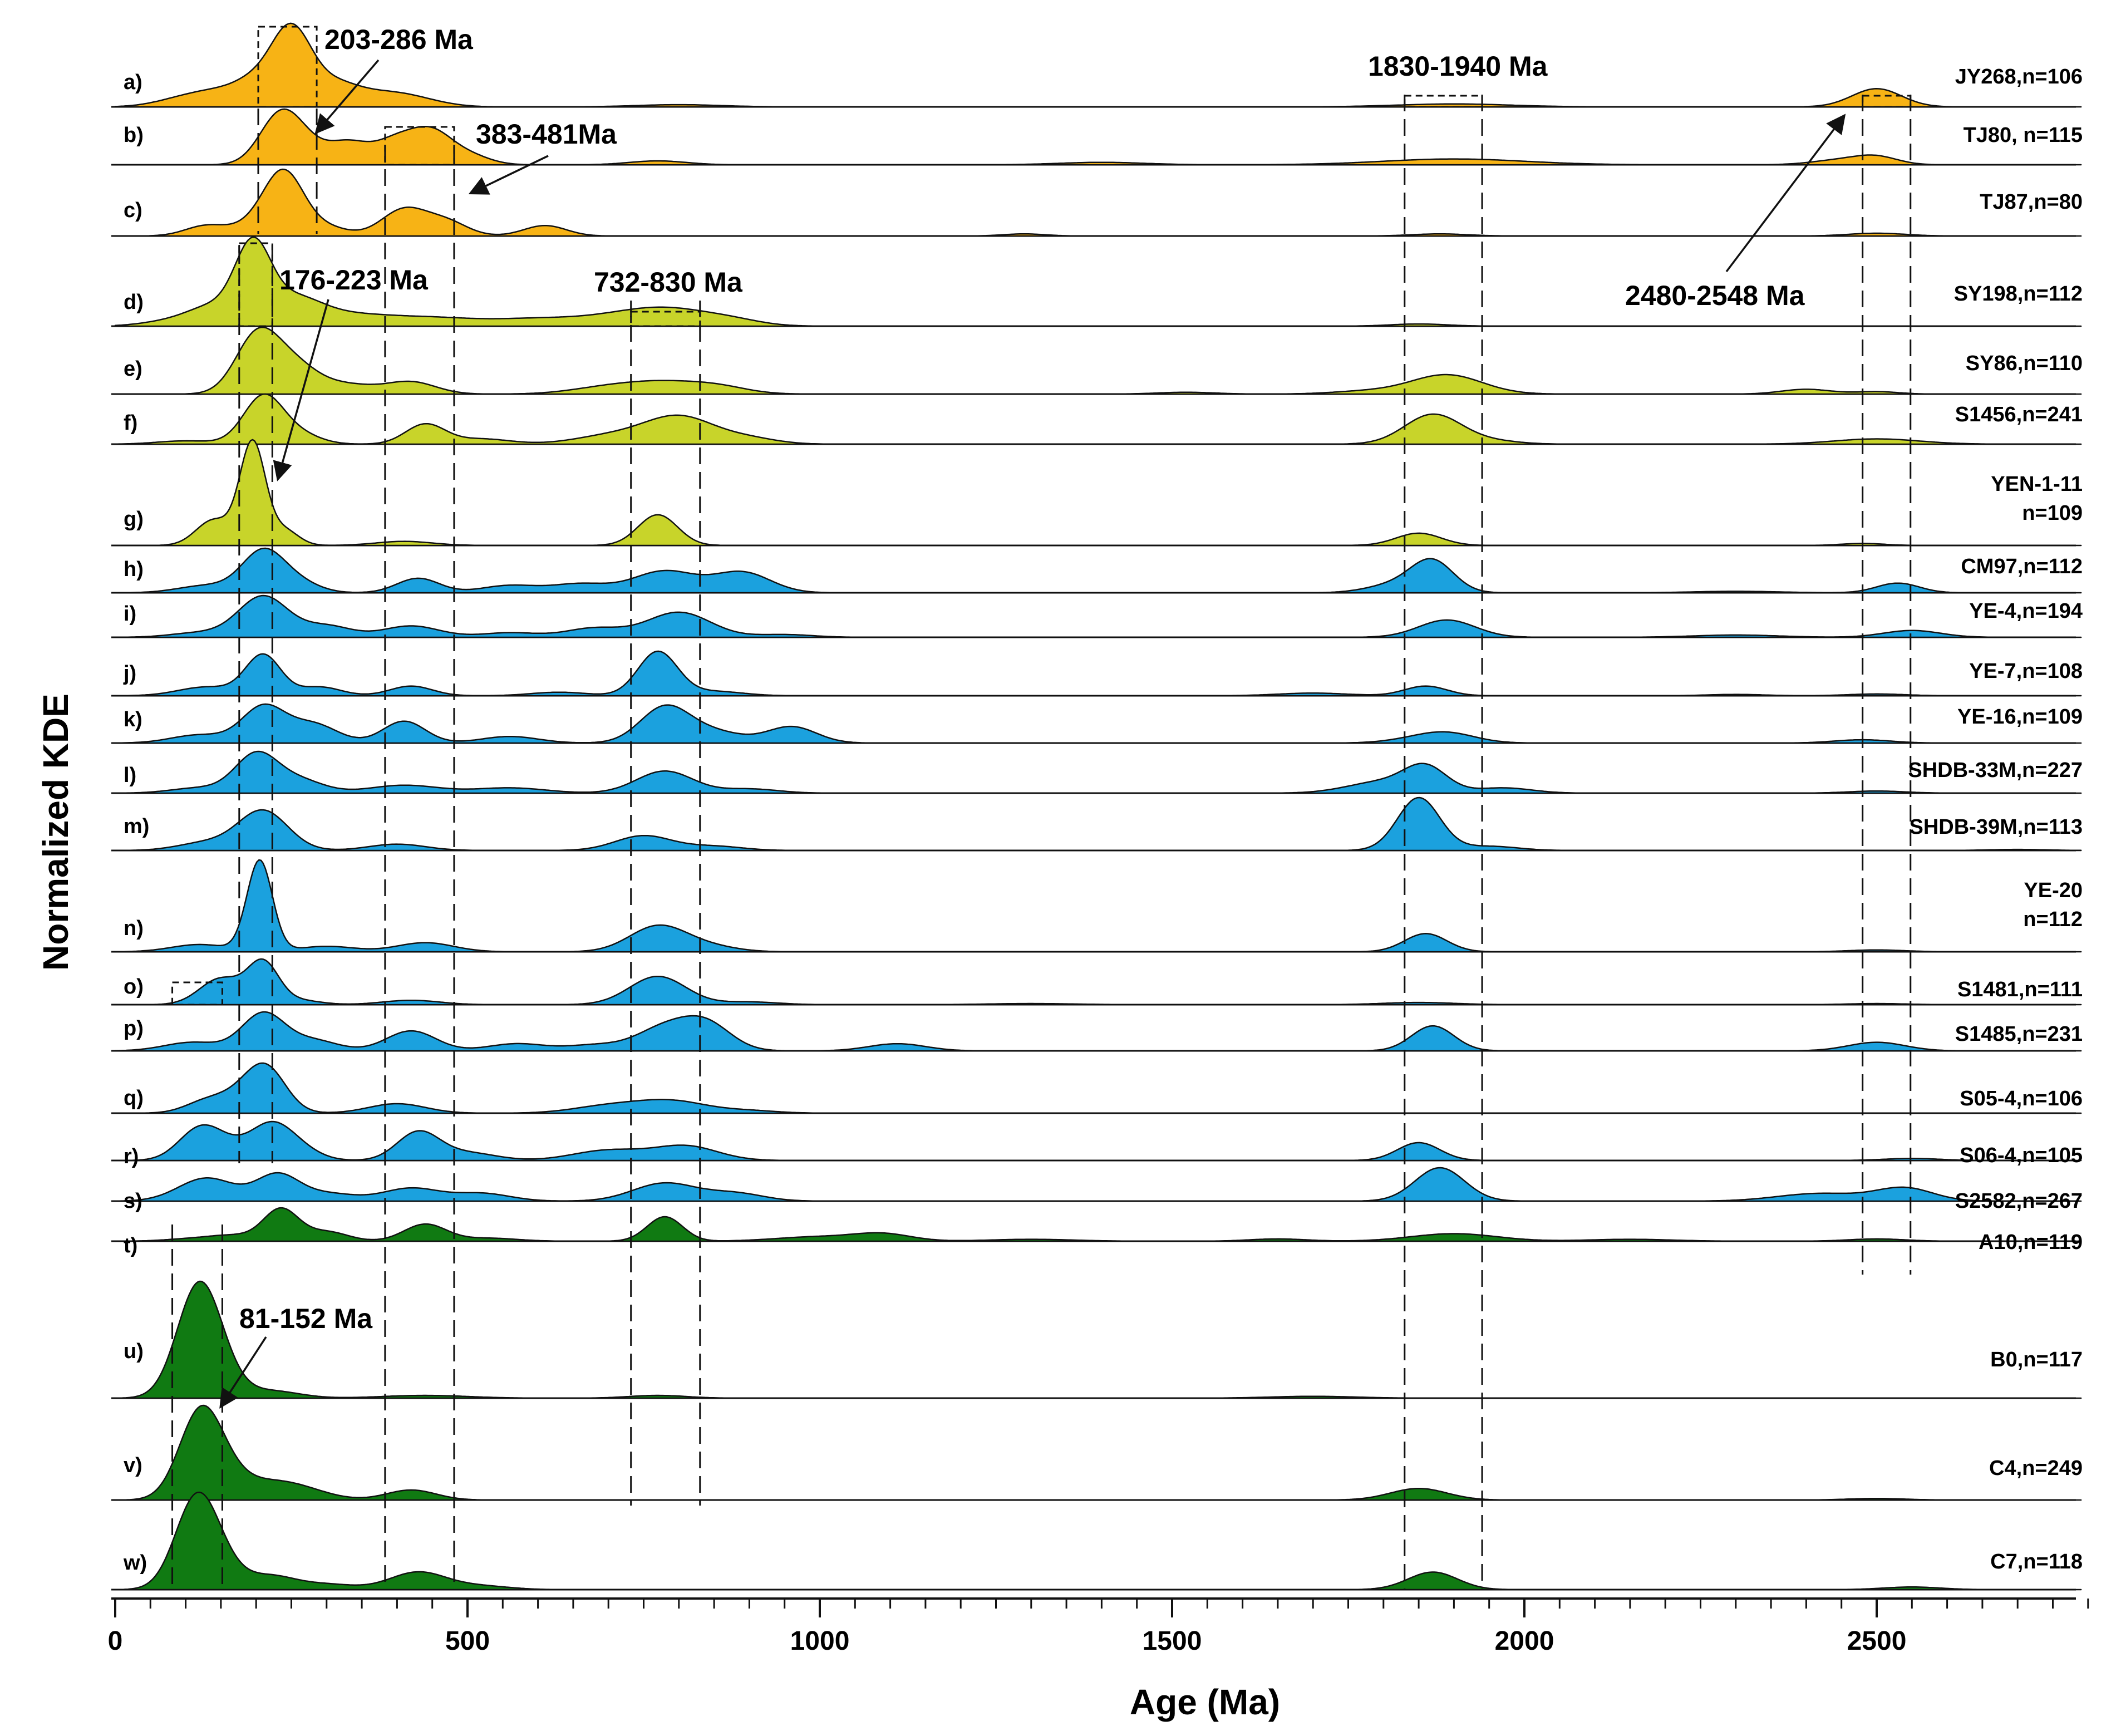  I want to click on sample-label-w: C7,n=118, so click(2036, 1561).